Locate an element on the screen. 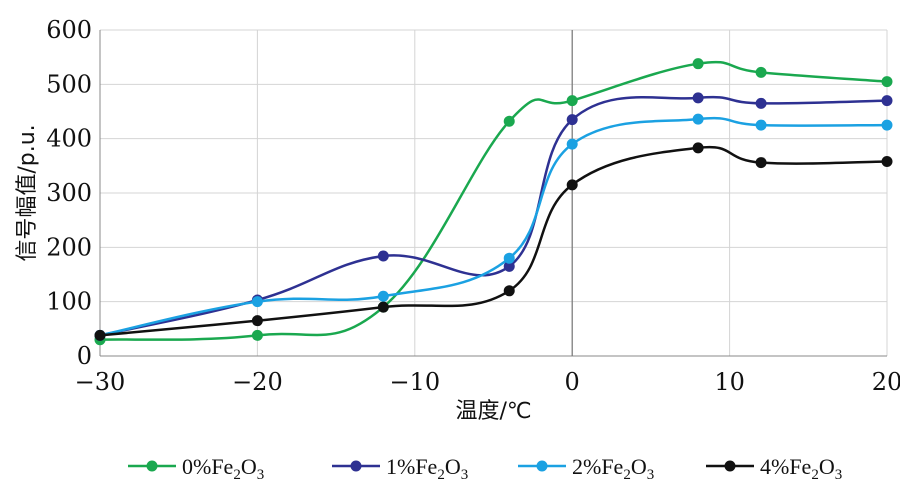  legend-label: 4%Fe2O3 is located at coordinates (801, 468).